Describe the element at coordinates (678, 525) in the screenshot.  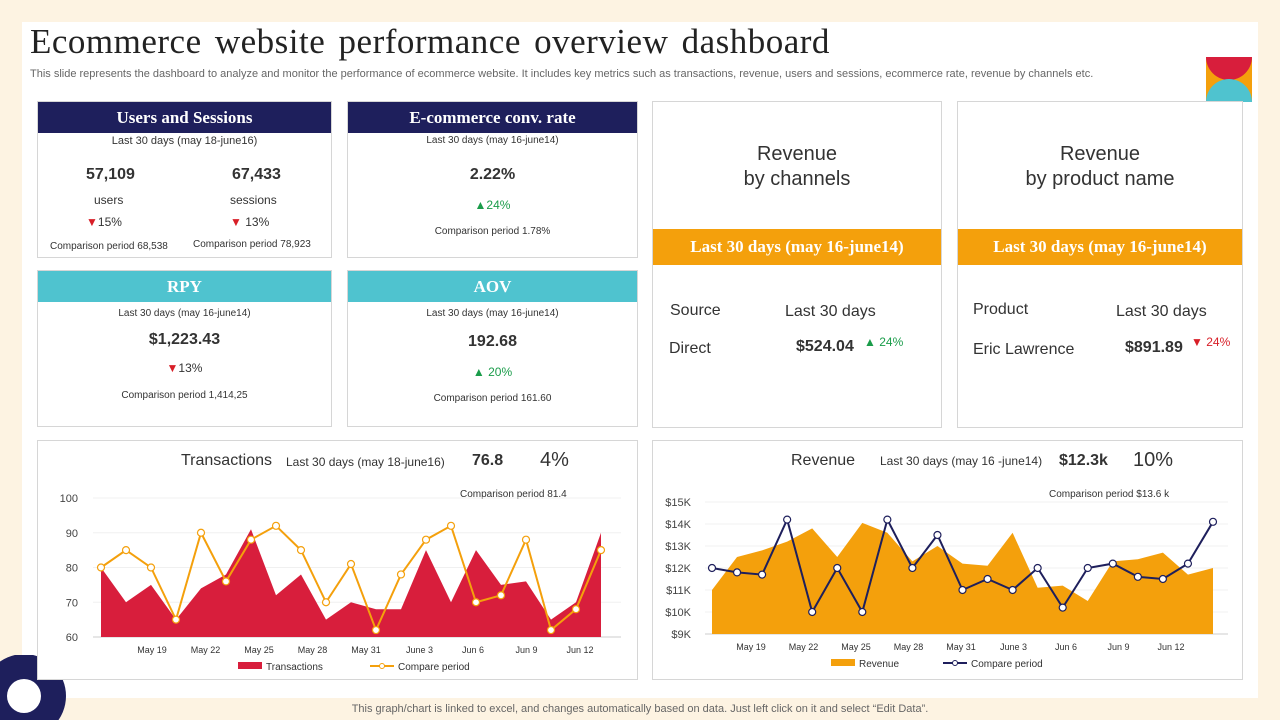
I see `y-tick-label: $14K` at that location.